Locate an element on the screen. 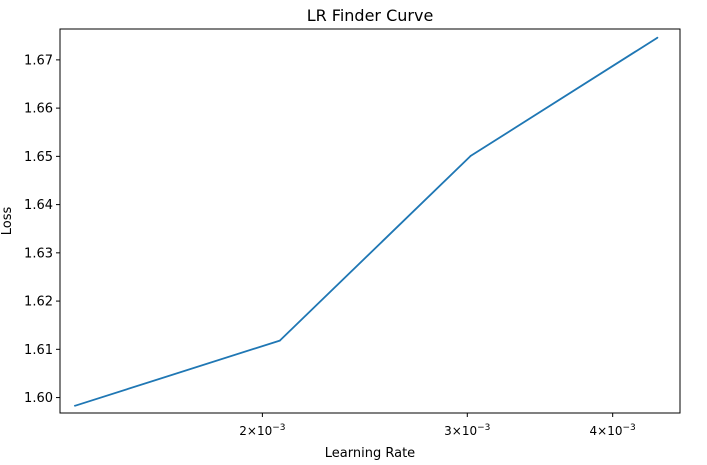 This screenshot has width=707, height=465. chart-title: LR Finder Curve is located at coordinates (370, 15).